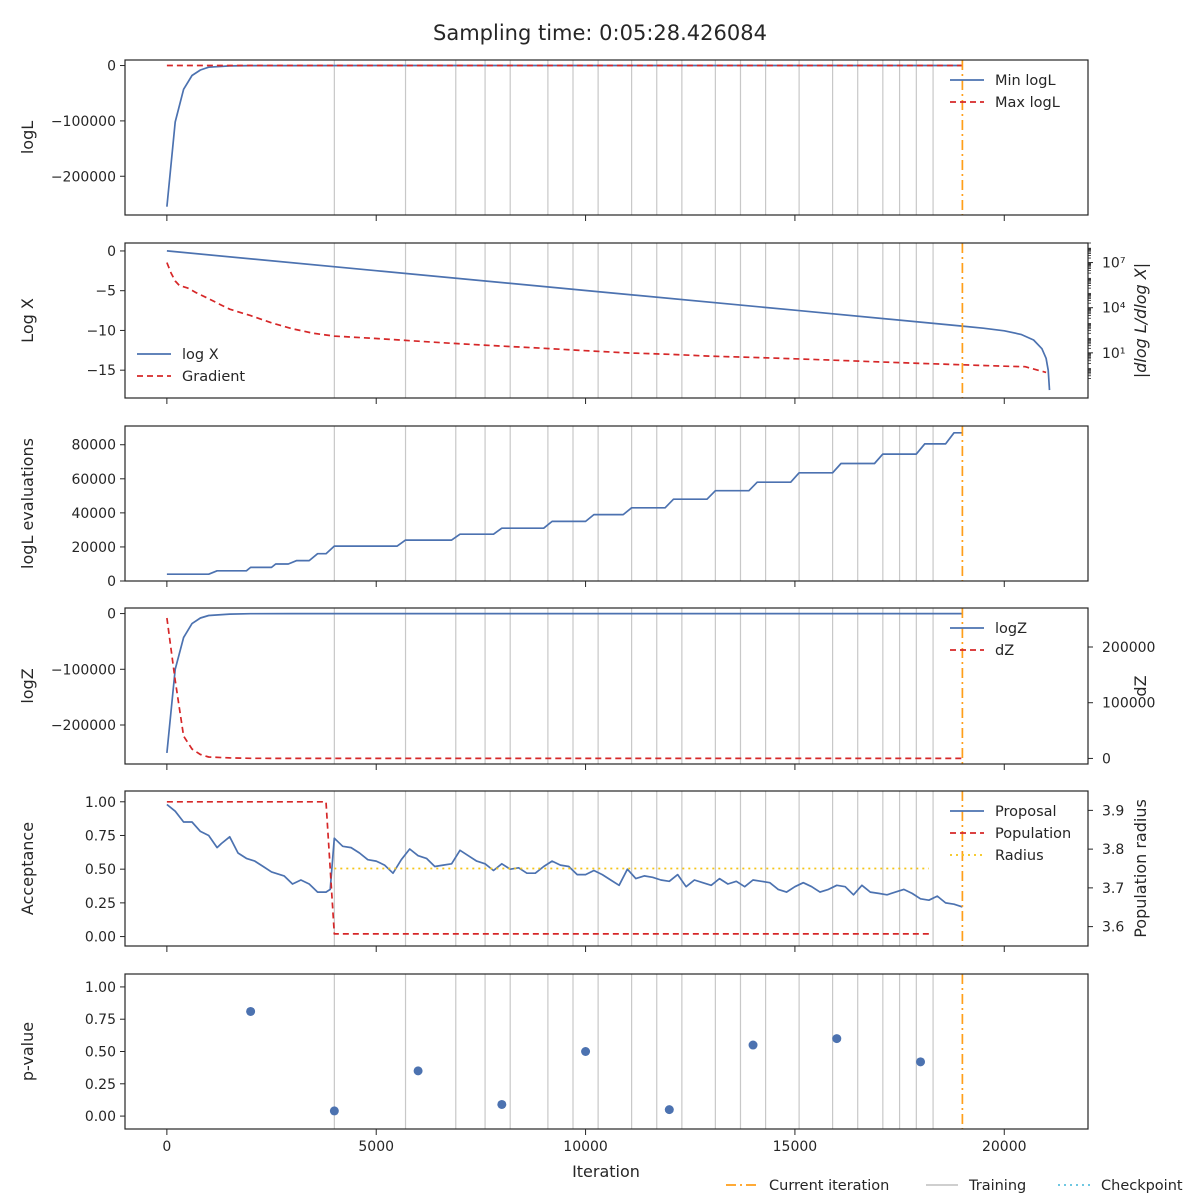  Describe the element at coordinates (1142, 1186) in the screenshot. I see `figure-legend-label: Checkpoint` at that location.